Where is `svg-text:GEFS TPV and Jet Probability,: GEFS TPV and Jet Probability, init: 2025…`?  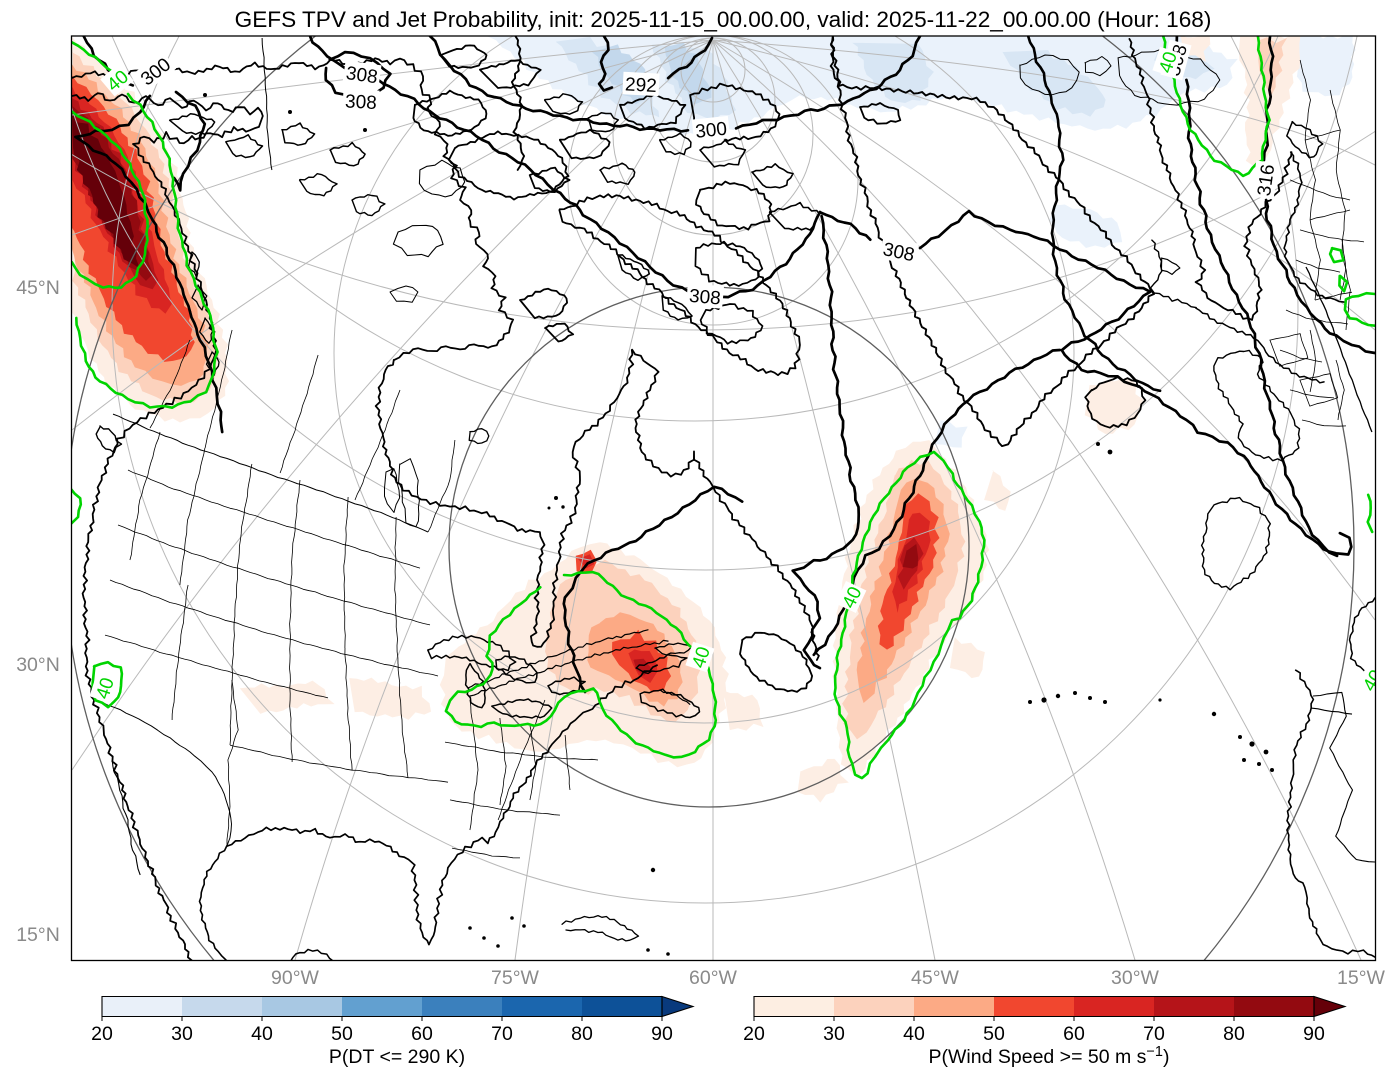
svg-text:GEFS TPV and Jet Probability,: GEFS TPV and Jet Probability, init: 2025… is located at coordinates (723, 19).